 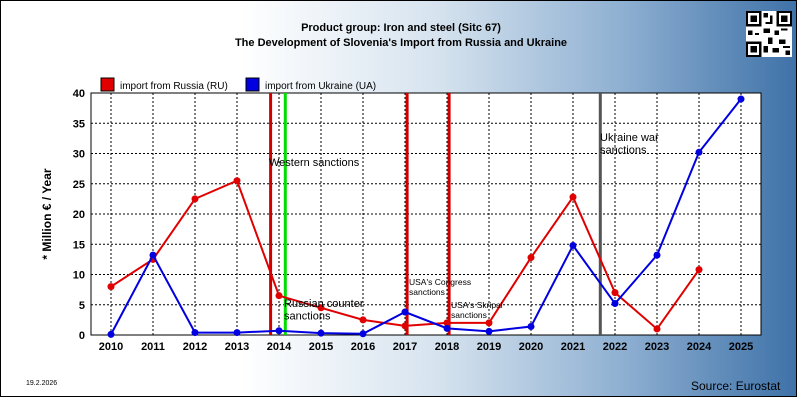 I want to click on x-tick-label: 2022, so click(x=615, y=347).